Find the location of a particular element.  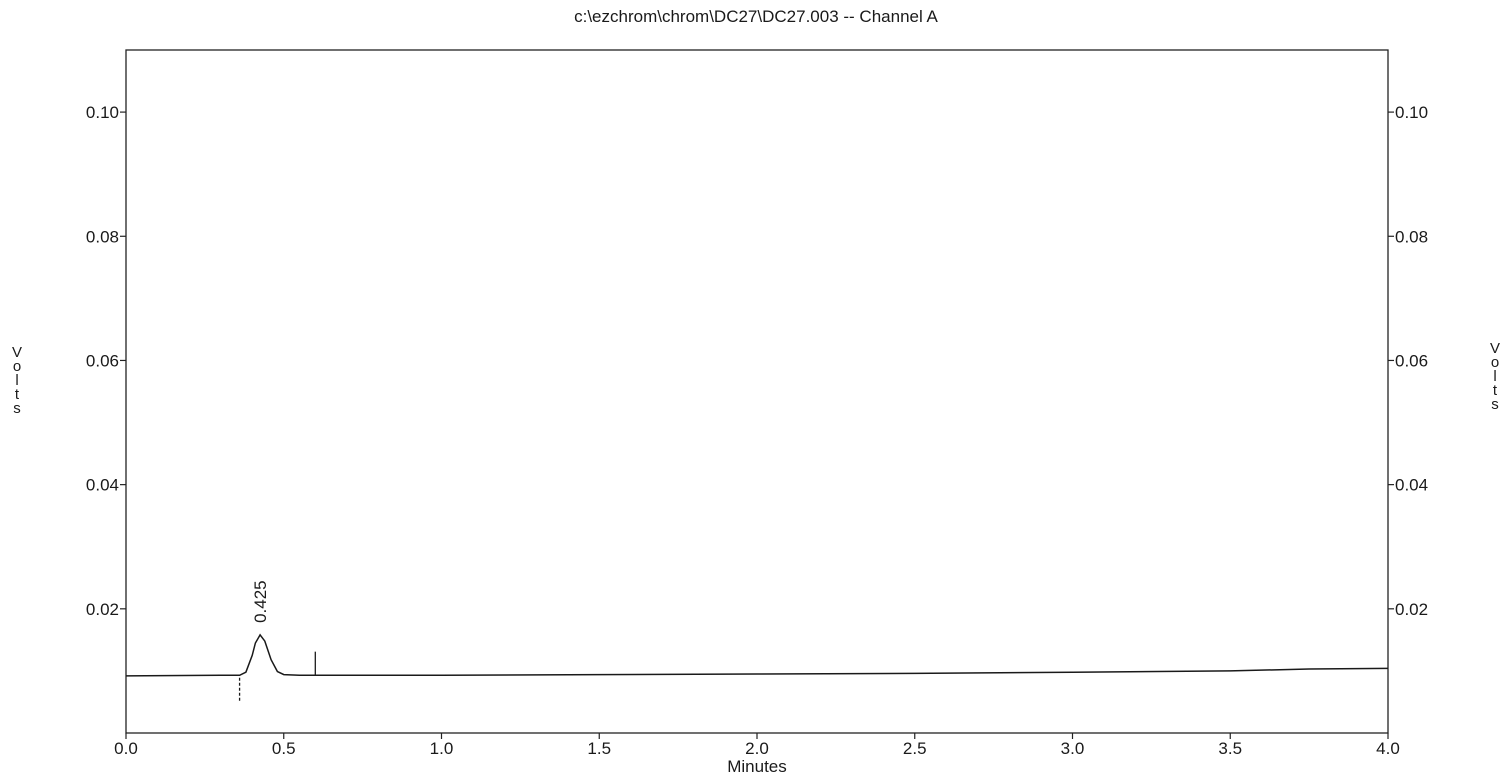

y-axis-right: 0.02 0.04 0.06 0.08 0.10 is located at coordinates (1408, 361).